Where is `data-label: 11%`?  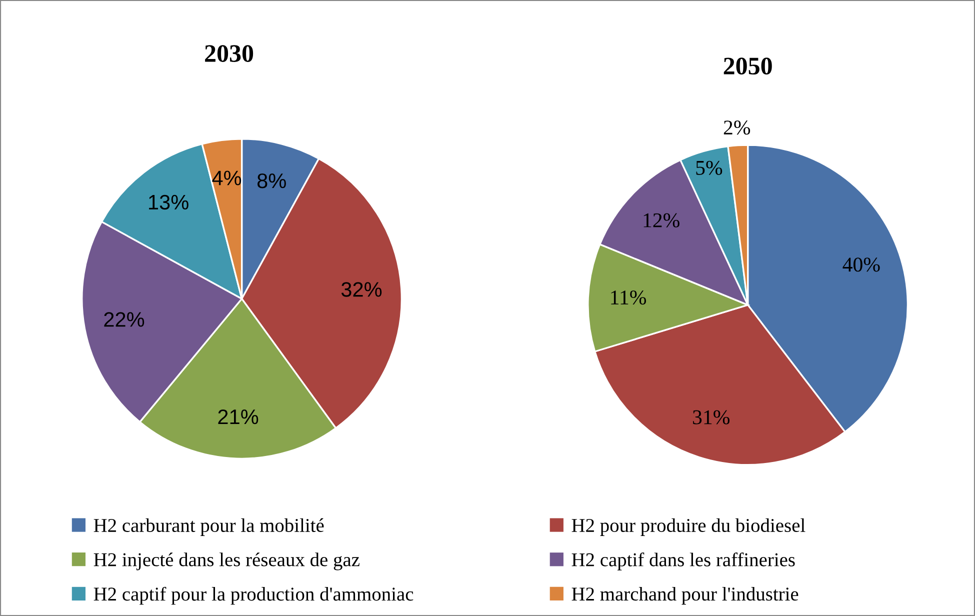 data-label: 11% is located at coordinates (628, 297).